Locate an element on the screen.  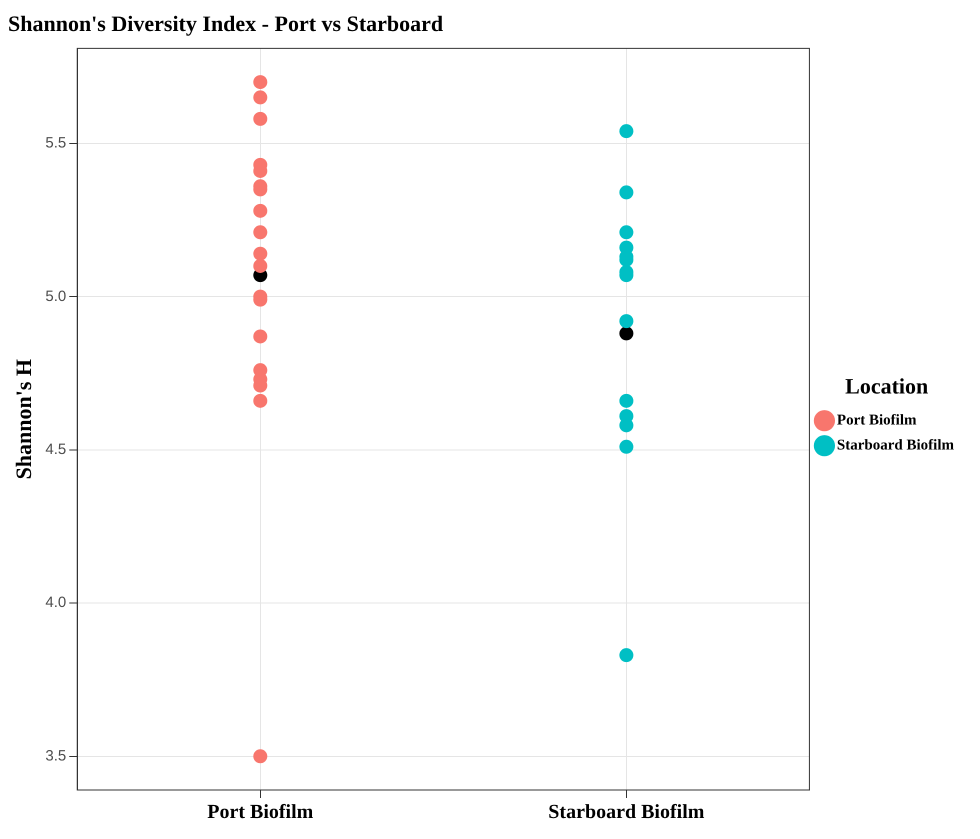
legend-label: Starboard Biofilm is located at coordinates (895, 446).